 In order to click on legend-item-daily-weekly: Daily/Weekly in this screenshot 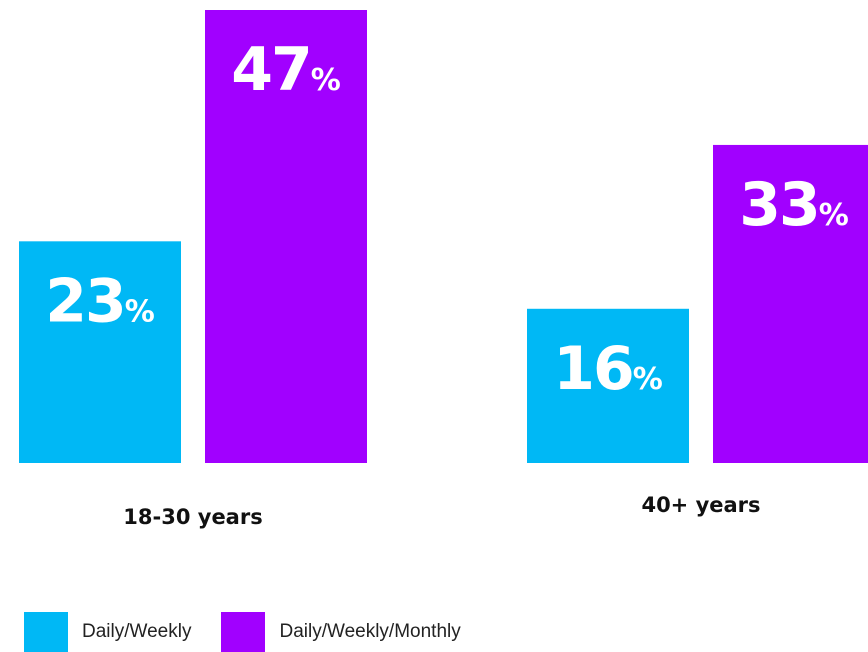, I will do `click(107, 632)`.